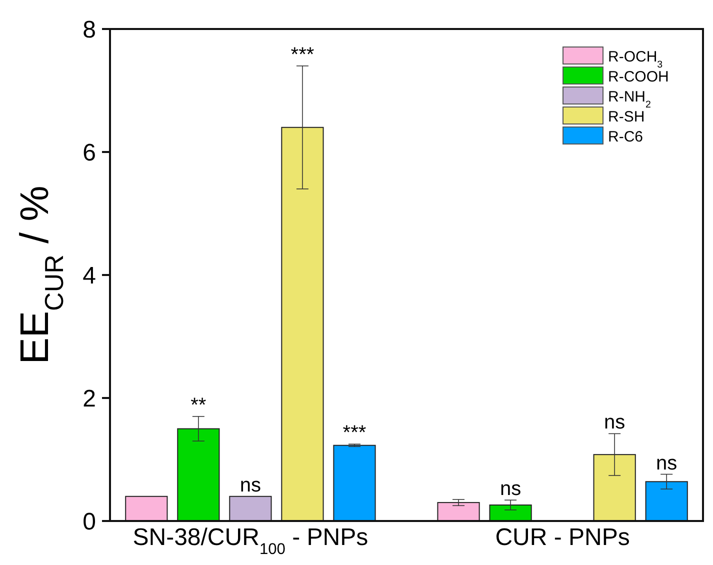  Describe the element at coordinates (250, 541) in the screenshot. I see `x-tick-label: SN-38/CUR$_{100}$ - PNPs` at that location.